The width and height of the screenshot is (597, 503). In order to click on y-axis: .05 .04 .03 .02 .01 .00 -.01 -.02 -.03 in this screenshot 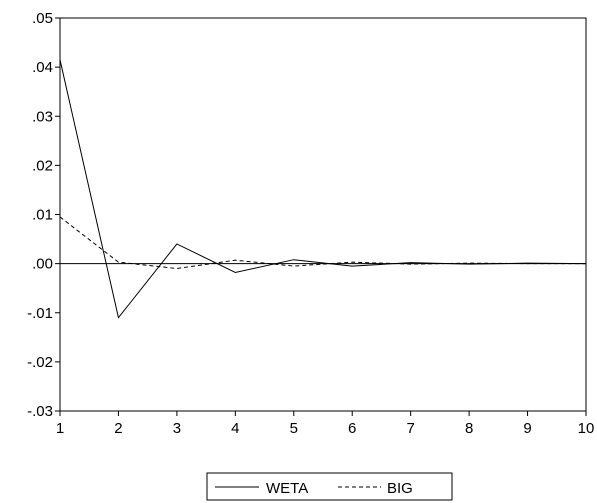, I will do `click(43, 215)`.